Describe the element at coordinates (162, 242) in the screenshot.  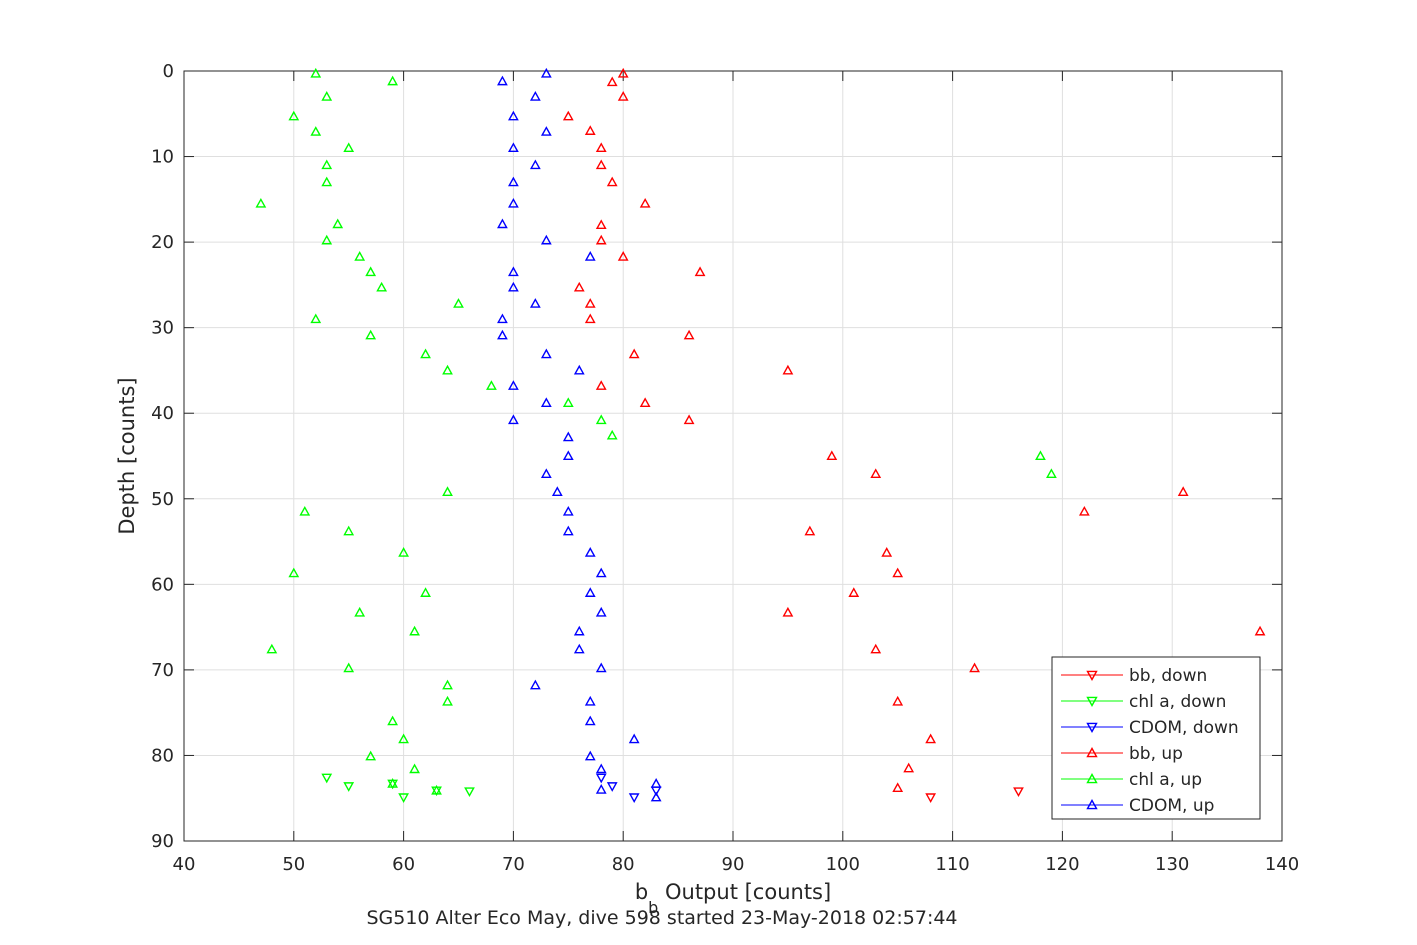
I see `y-tick-label: 20` at that location.